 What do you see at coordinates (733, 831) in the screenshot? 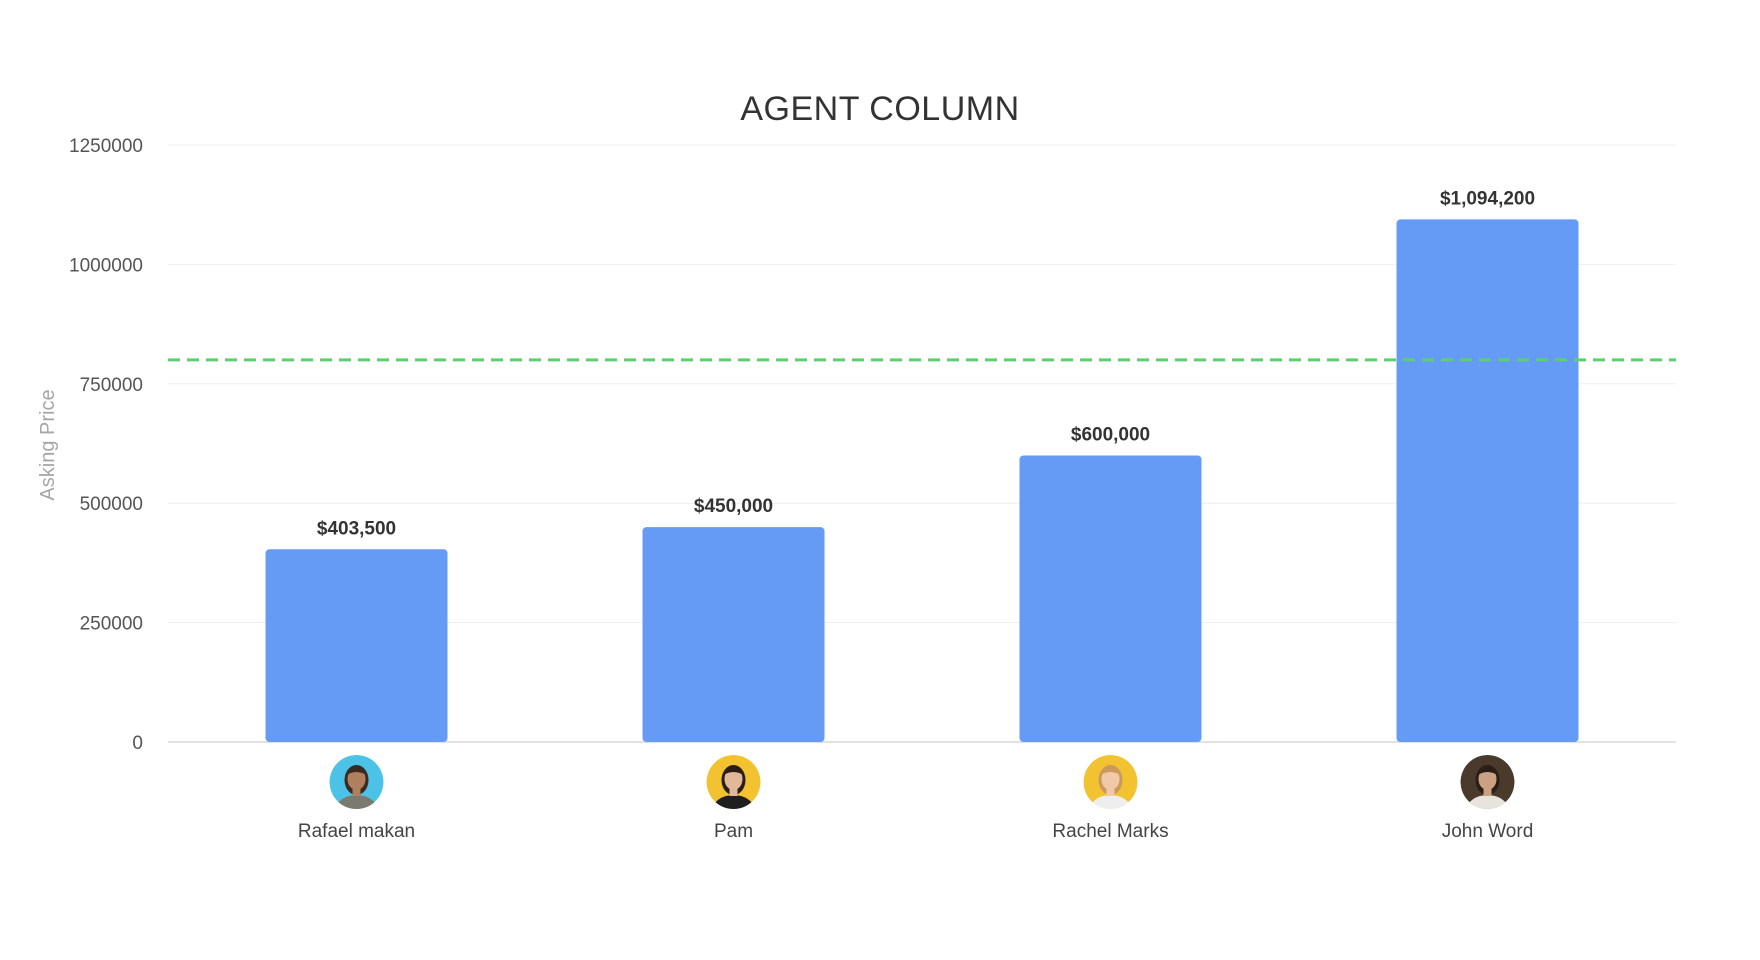
I see `category-label: Pam` at bounding box center [733, 831].